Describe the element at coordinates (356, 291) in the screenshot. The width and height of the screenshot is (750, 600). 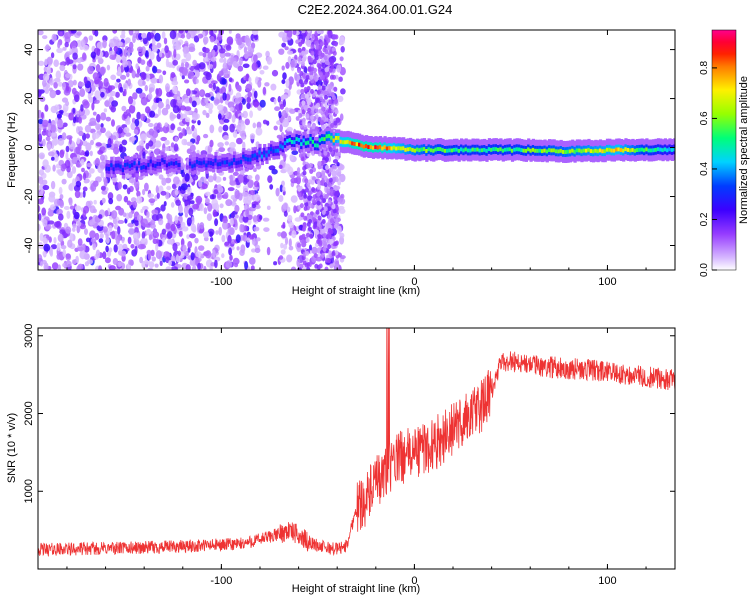
I see `spectrogram-x-axis-label: Height of straight line (km)` at that location.